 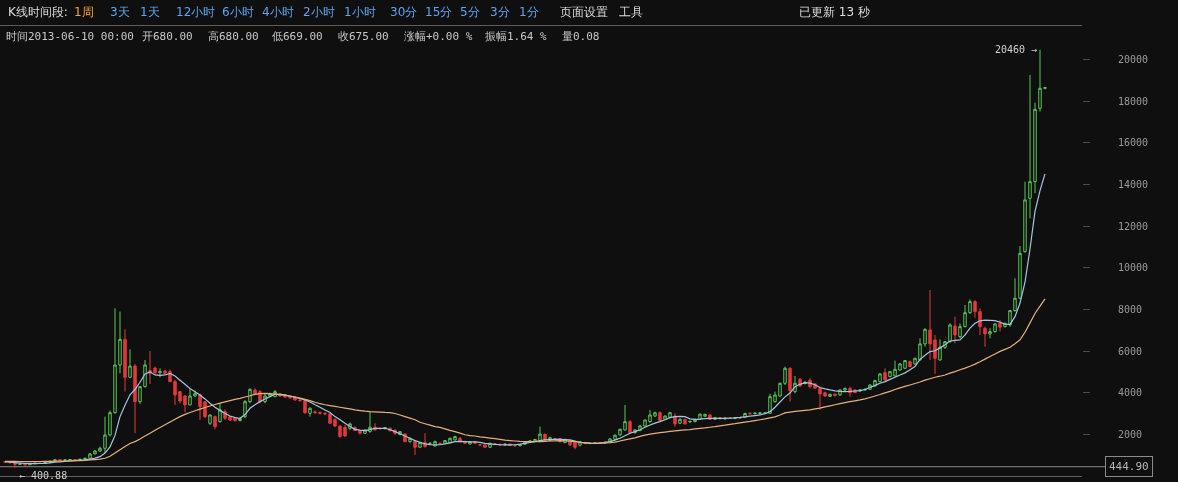 I want to click on text: 1小时, so click(x=360, y=12).